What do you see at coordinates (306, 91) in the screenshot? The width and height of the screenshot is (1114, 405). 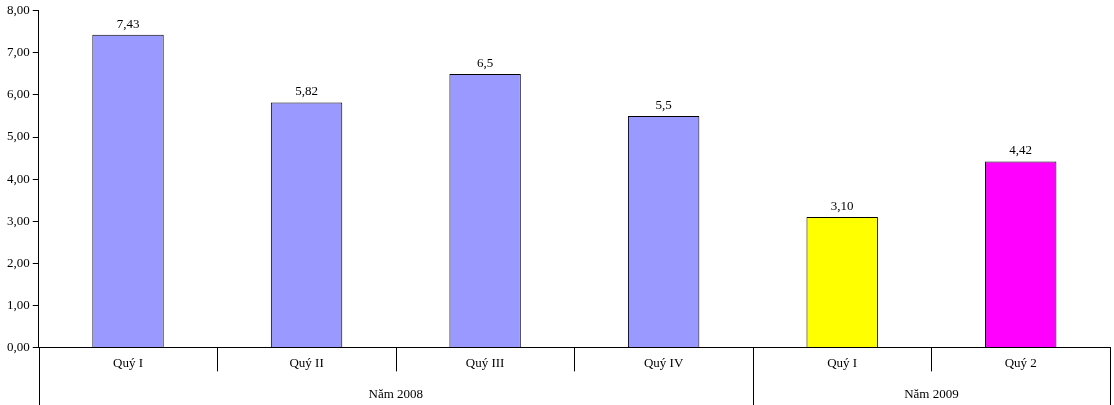 I see `data-label: 5,82` at bounding box center [306, 91].